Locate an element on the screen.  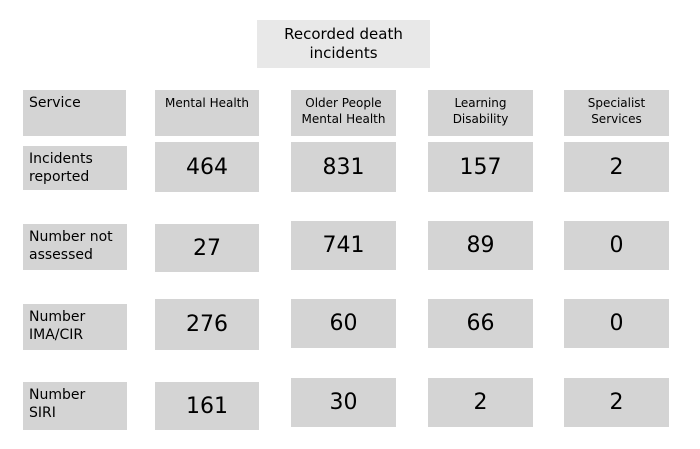
cell-incidents-reported-specialist: 2 is located at coordinates (616, 167).